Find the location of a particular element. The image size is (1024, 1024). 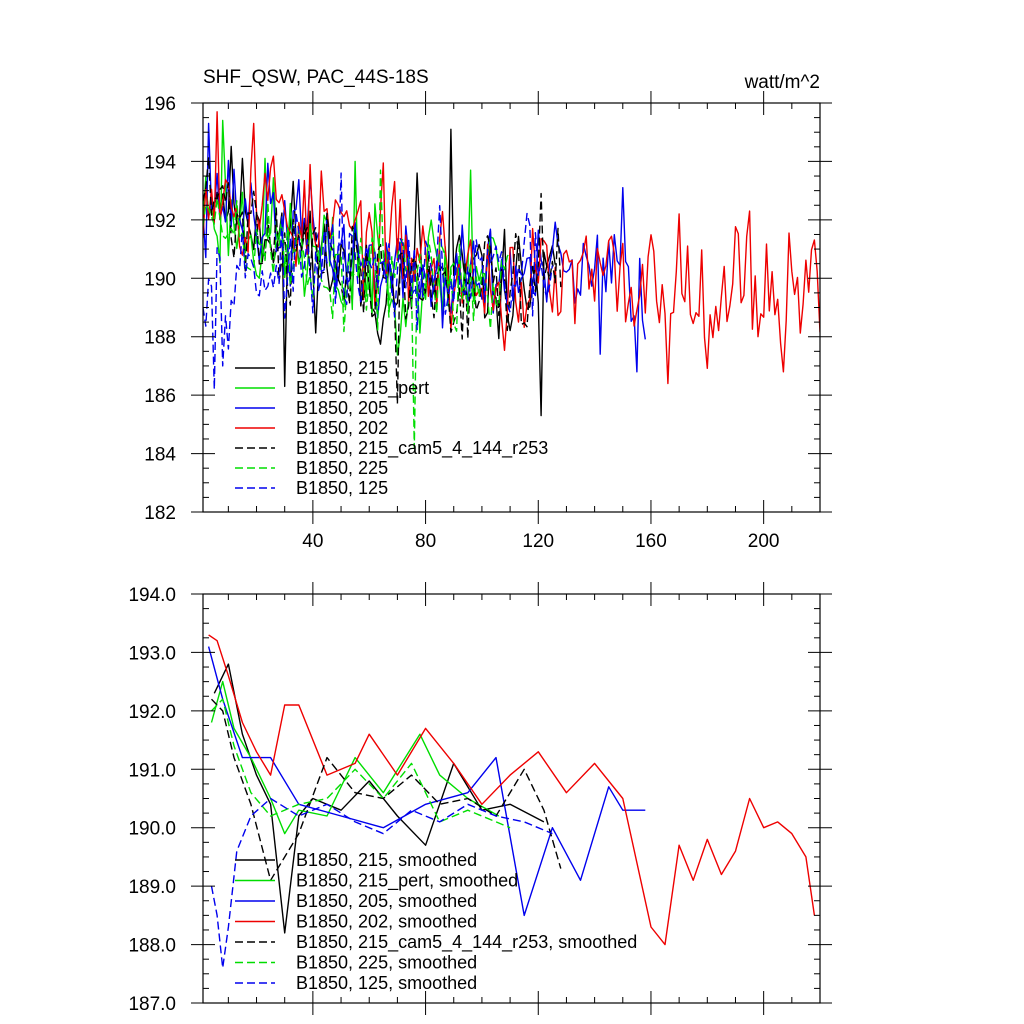

bottom-y-tick-label: 193.0 is located at coordinates (152, 653).